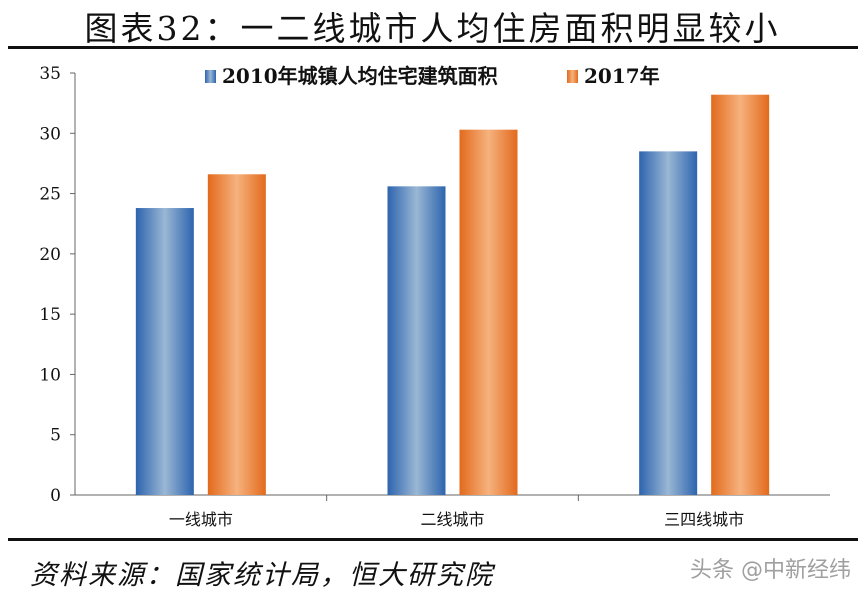 This screenshot has width=865, height=593. What do you see at coordinates (55, 436) in the screenshot?
I see `y-tick-label: 5` at bounding box center [55, 436].